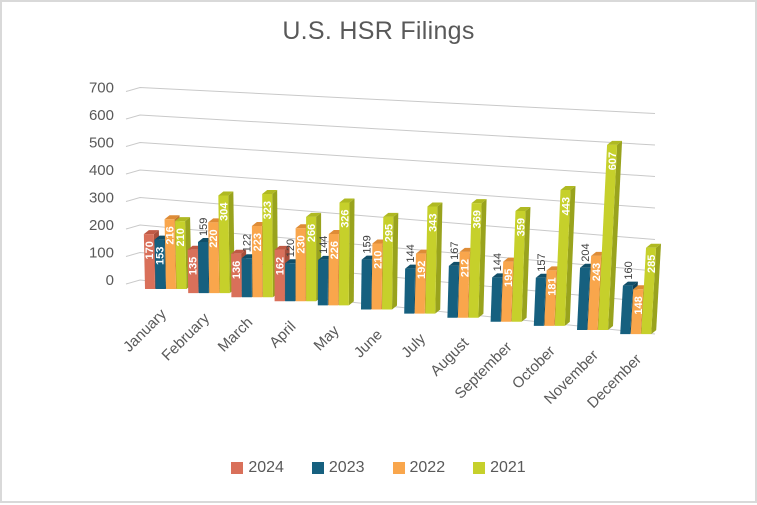 The image size is (757, 505). Describe the element at coordinates (235, 334) in the screenshot. I see `month-label: March` at that location.